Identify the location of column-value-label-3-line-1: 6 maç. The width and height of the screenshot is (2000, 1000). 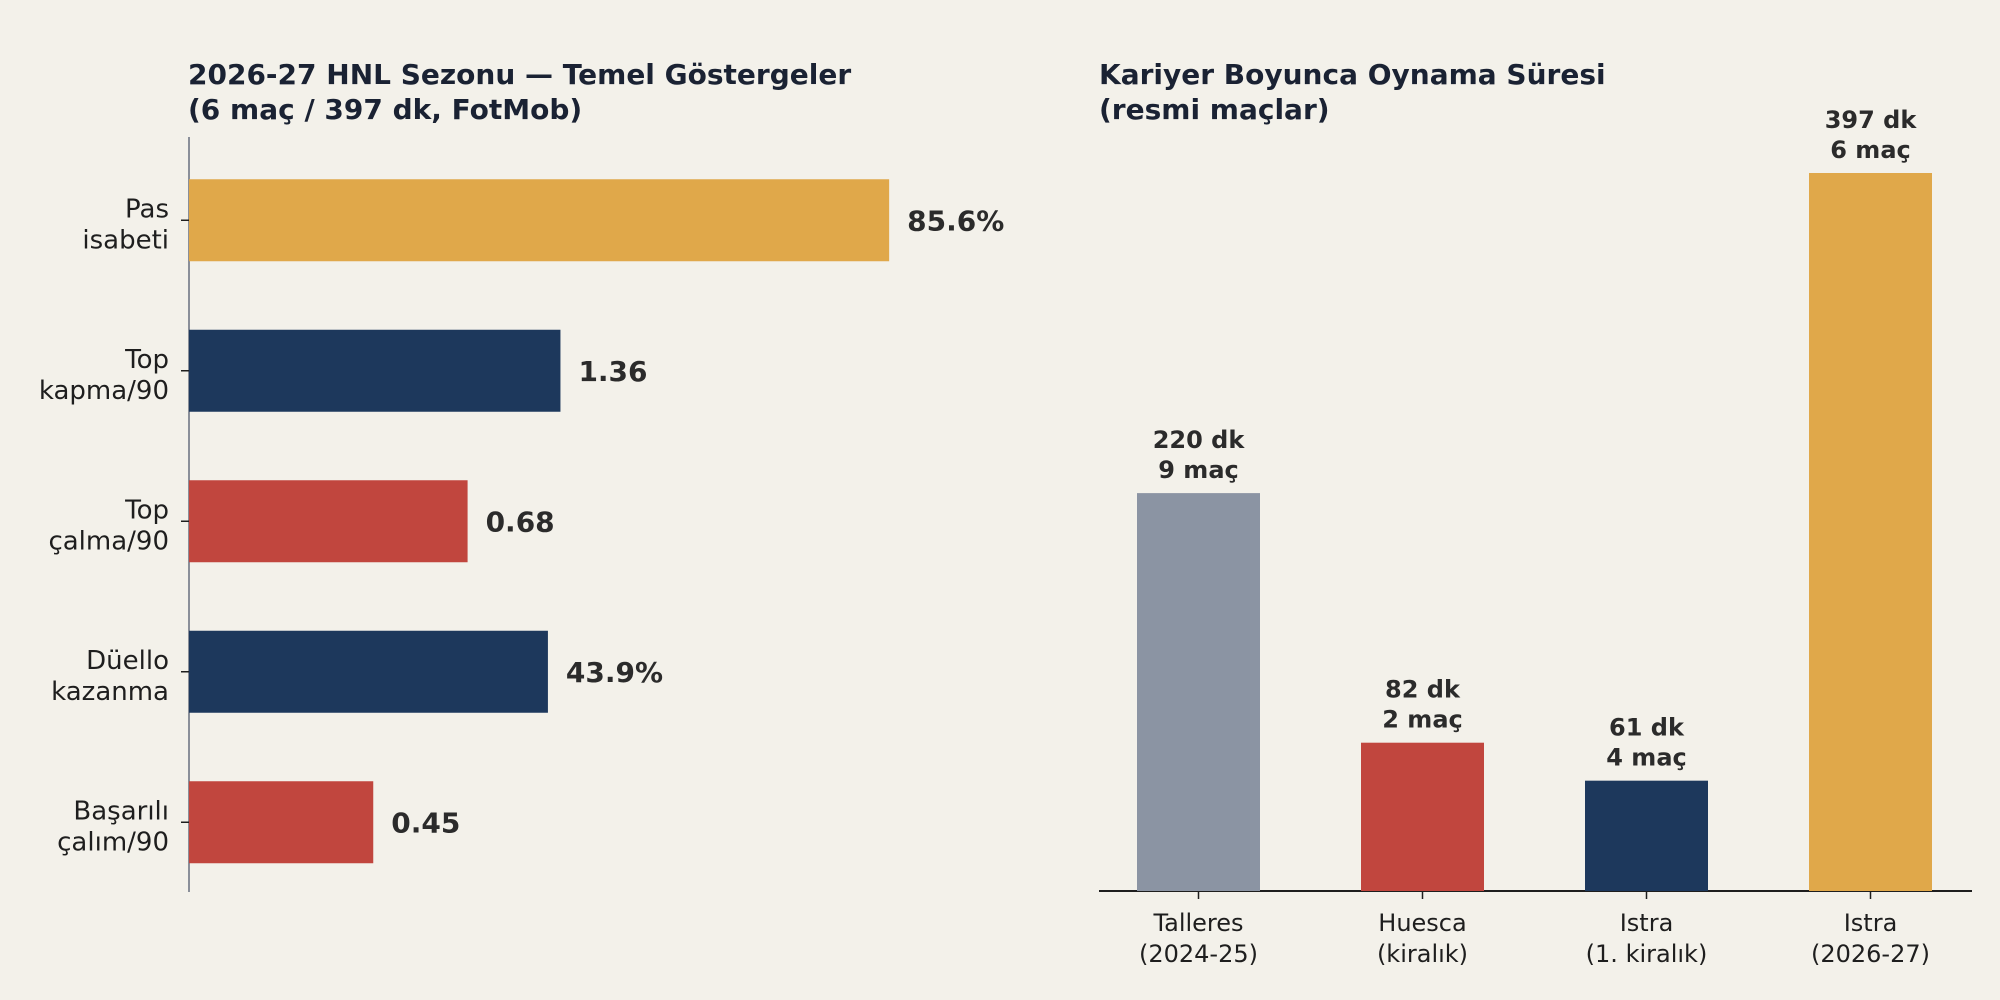
(1870, 150).